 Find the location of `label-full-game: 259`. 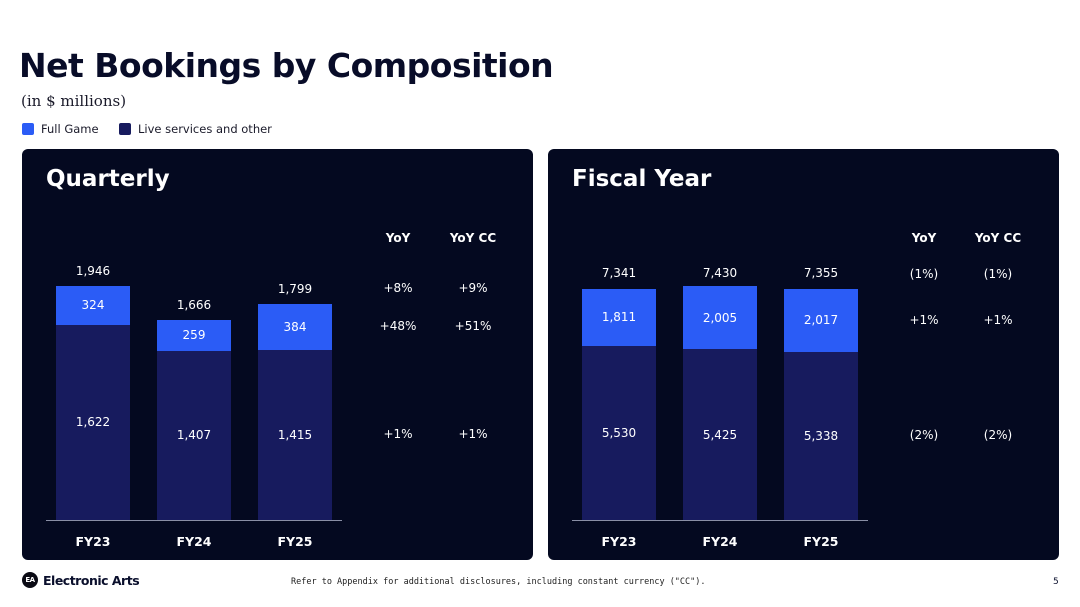

label-full-game: 259 is located at coordinates (194, 335).